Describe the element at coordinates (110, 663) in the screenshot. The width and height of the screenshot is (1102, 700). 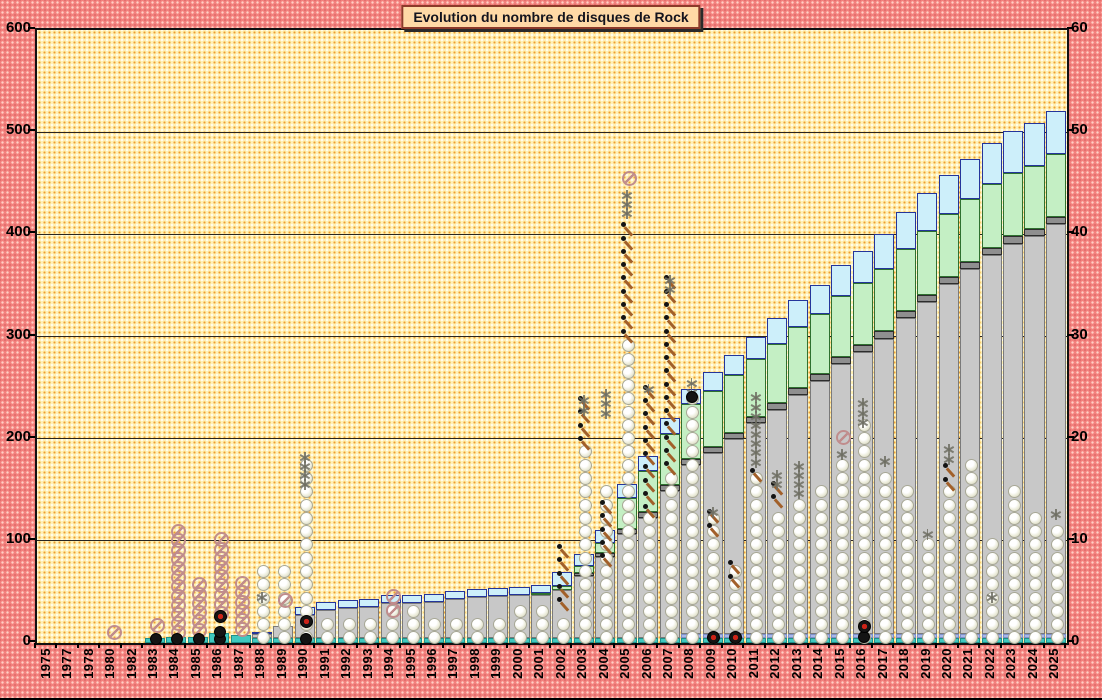
I see `x-axis-label-1980: 1980` at that location.